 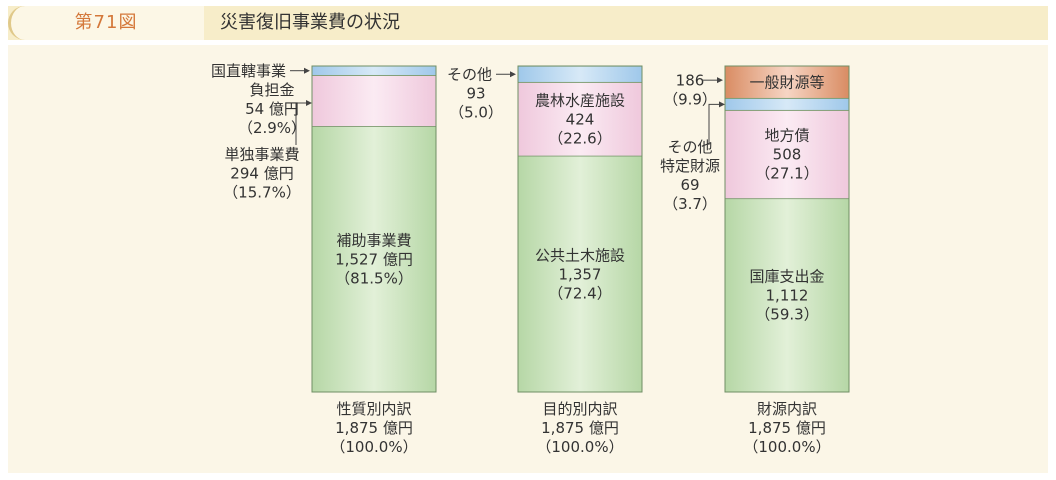 I want to click on segment-outside-label-source-3: 186, so click(x=690, y=80).